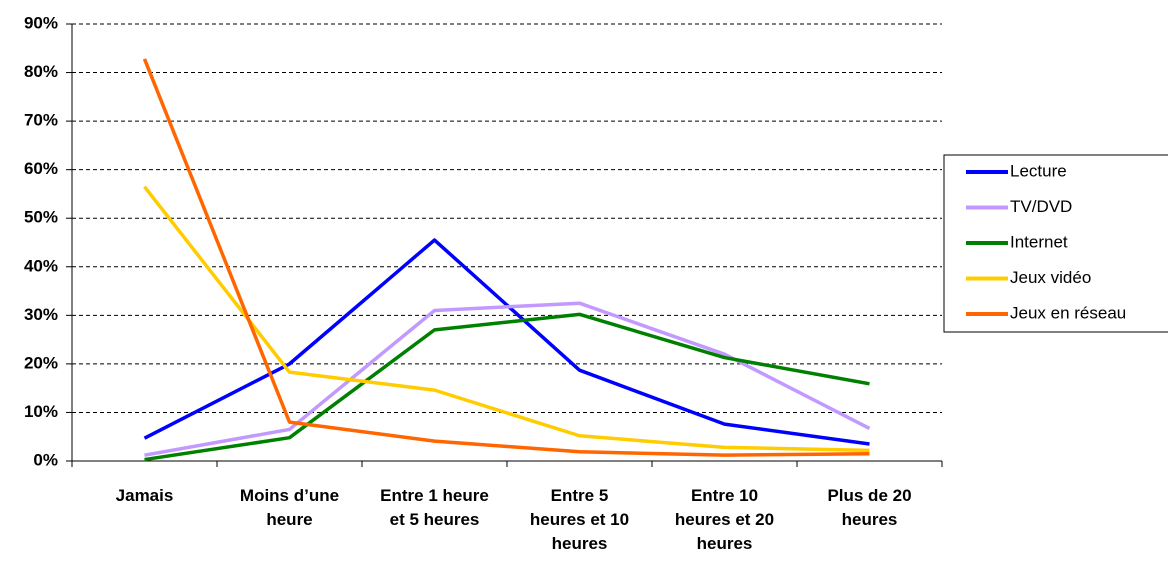 The width and height of the screenshot is (1168, 568). What do you see at coordinates (41, 411) in the screenshot?
I see `y-tick-label: 10%` at bounding box center [41, 411].